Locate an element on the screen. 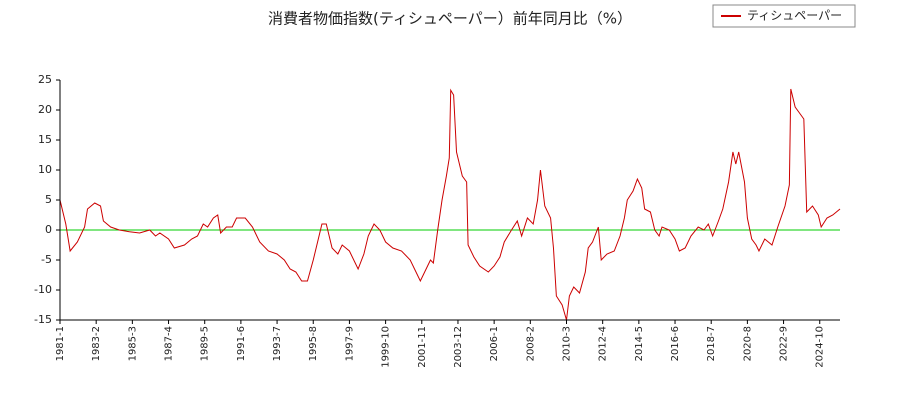 Image resolution: width=900 pixels, height=404 pixels. x-tick-label: 1991-6 is located at coordinates (241, 343).